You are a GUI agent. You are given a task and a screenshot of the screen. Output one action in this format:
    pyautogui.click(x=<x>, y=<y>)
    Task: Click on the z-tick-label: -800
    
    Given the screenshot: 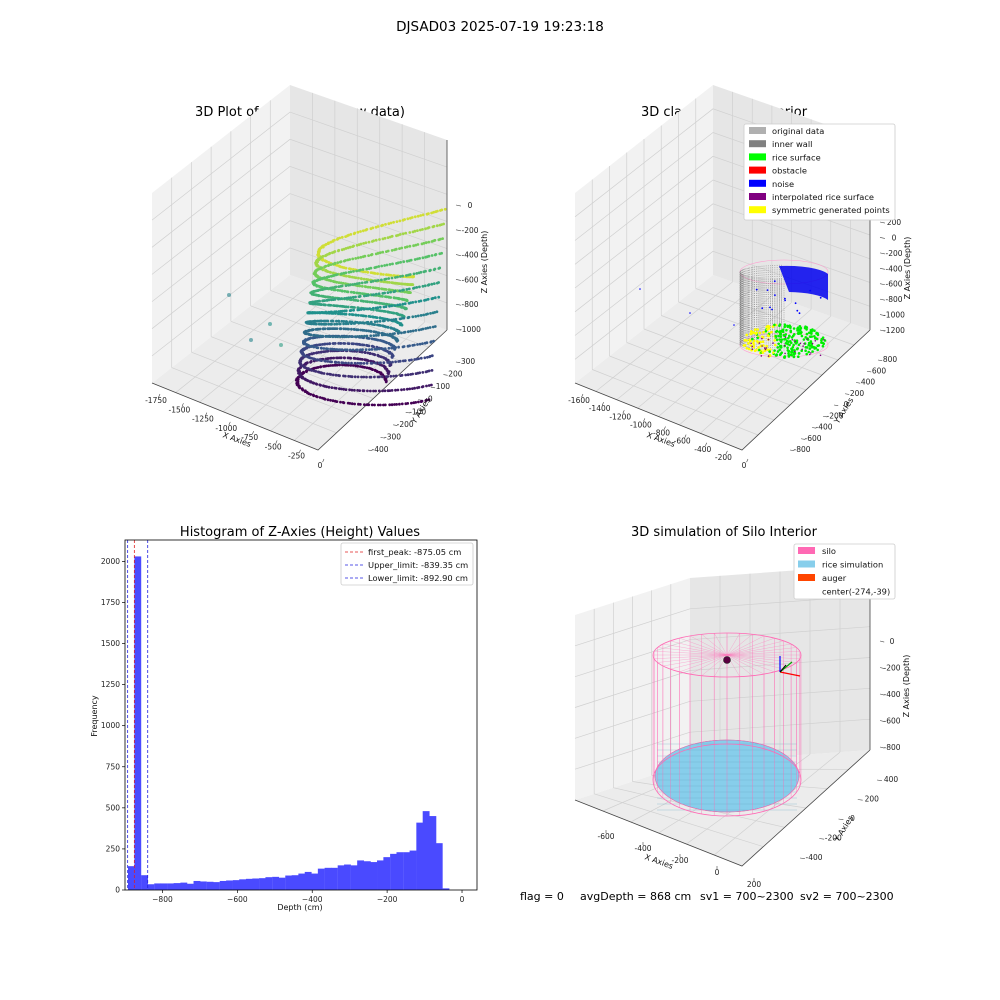 What is the action you would take?
    pyautogui.click(x=893, y=299)
    